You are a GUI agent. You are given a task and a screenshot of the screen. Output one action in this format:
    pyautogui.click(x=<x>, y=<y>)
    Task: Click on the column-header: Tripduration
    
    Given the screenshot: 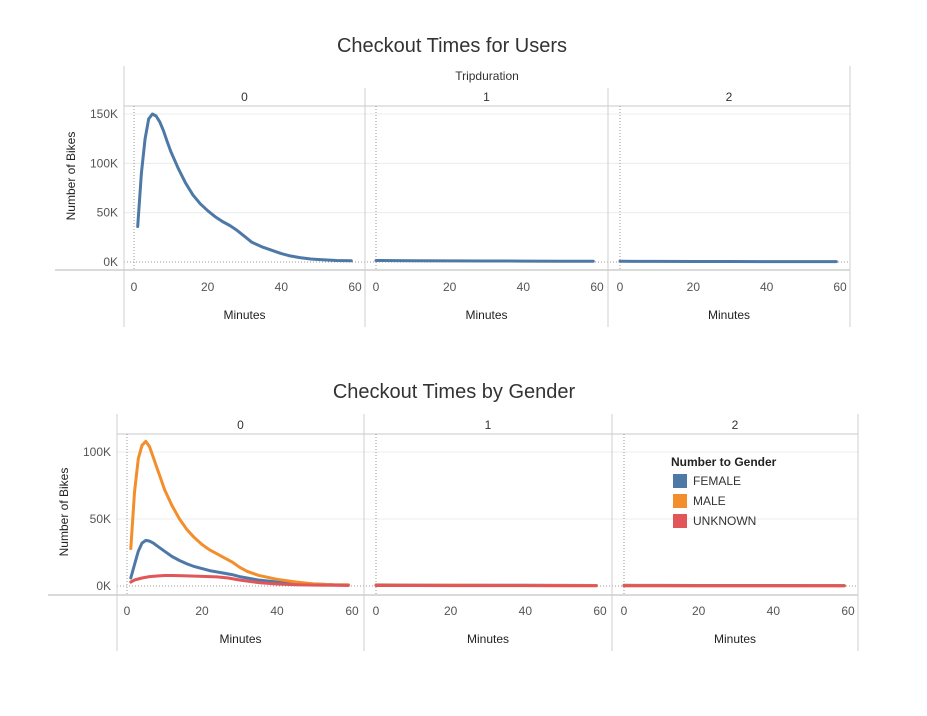 What is the action you would take?
    pyautogui.click(x=487, y=76)
    